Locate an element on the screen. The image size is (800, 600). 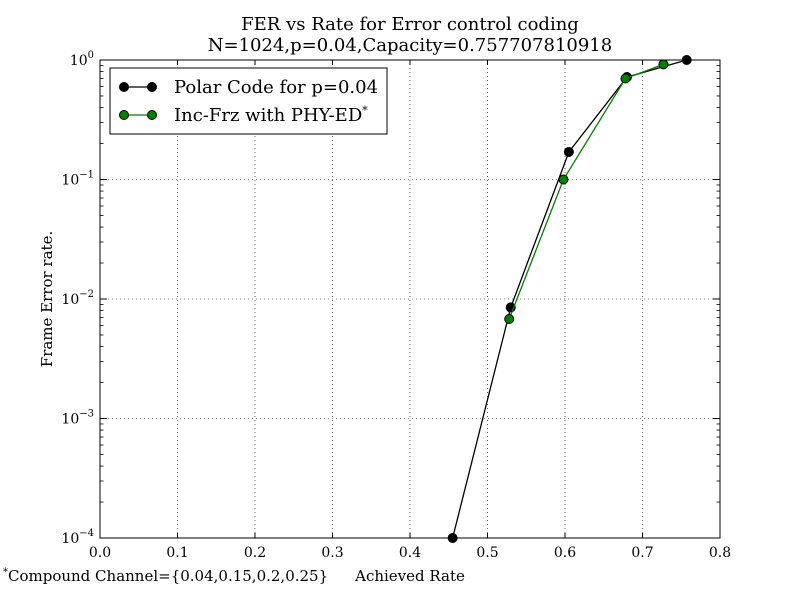
legend-label-incfrz: Inc-Frz with PHY-ED* is located at coordinates (271, 115).